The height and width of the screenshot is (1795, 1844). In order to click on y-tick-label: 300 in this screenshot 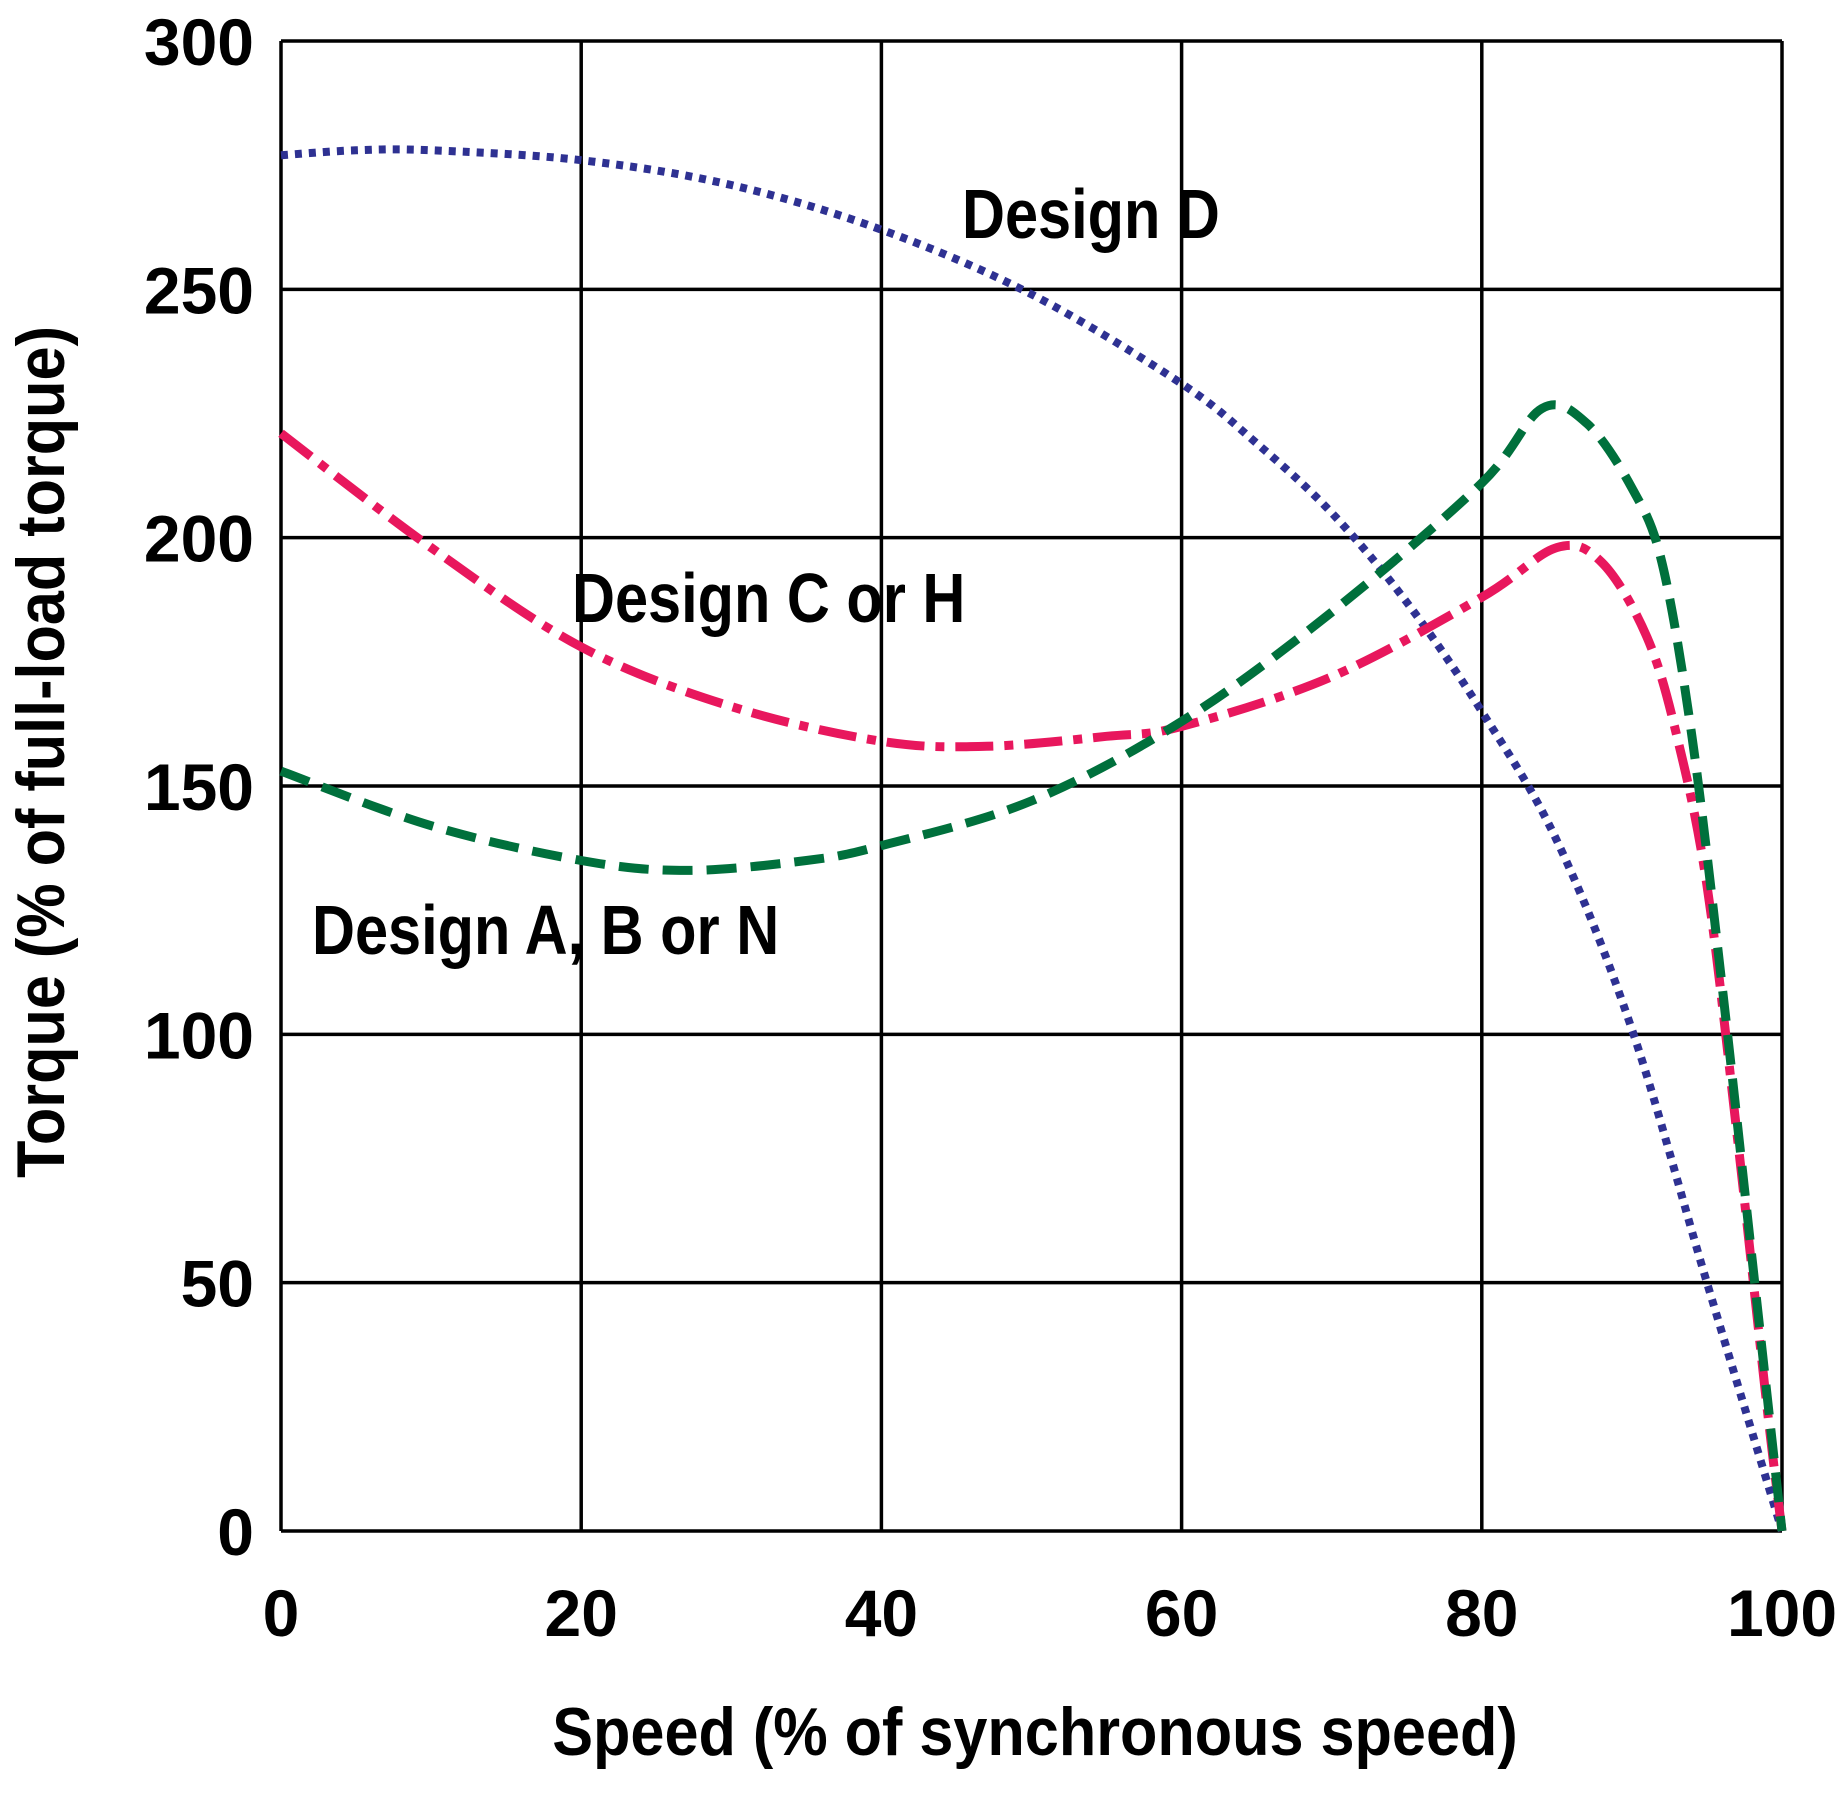, I will do `click(199, 42)`.